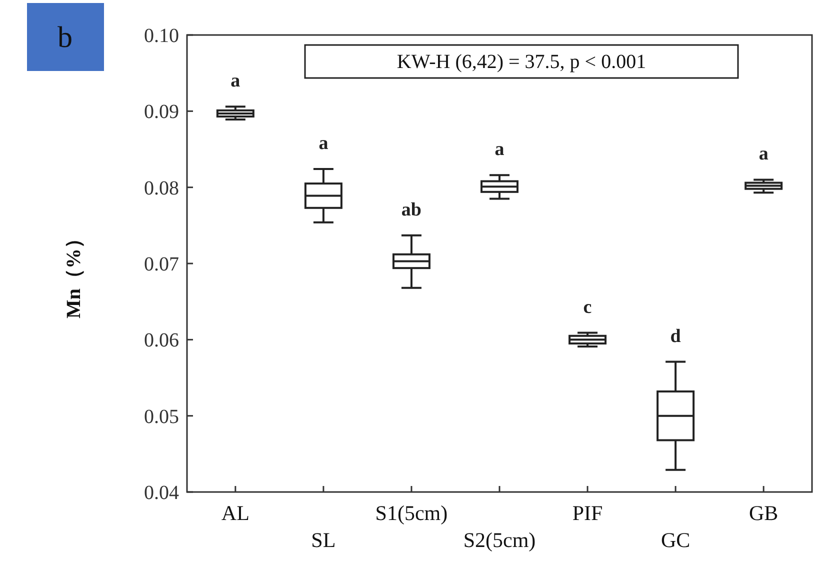 The height and width of the screenshot is (586, 818). Describe the element at coordinates (65, 37) in the screenshot. I see `text: b` at that location.